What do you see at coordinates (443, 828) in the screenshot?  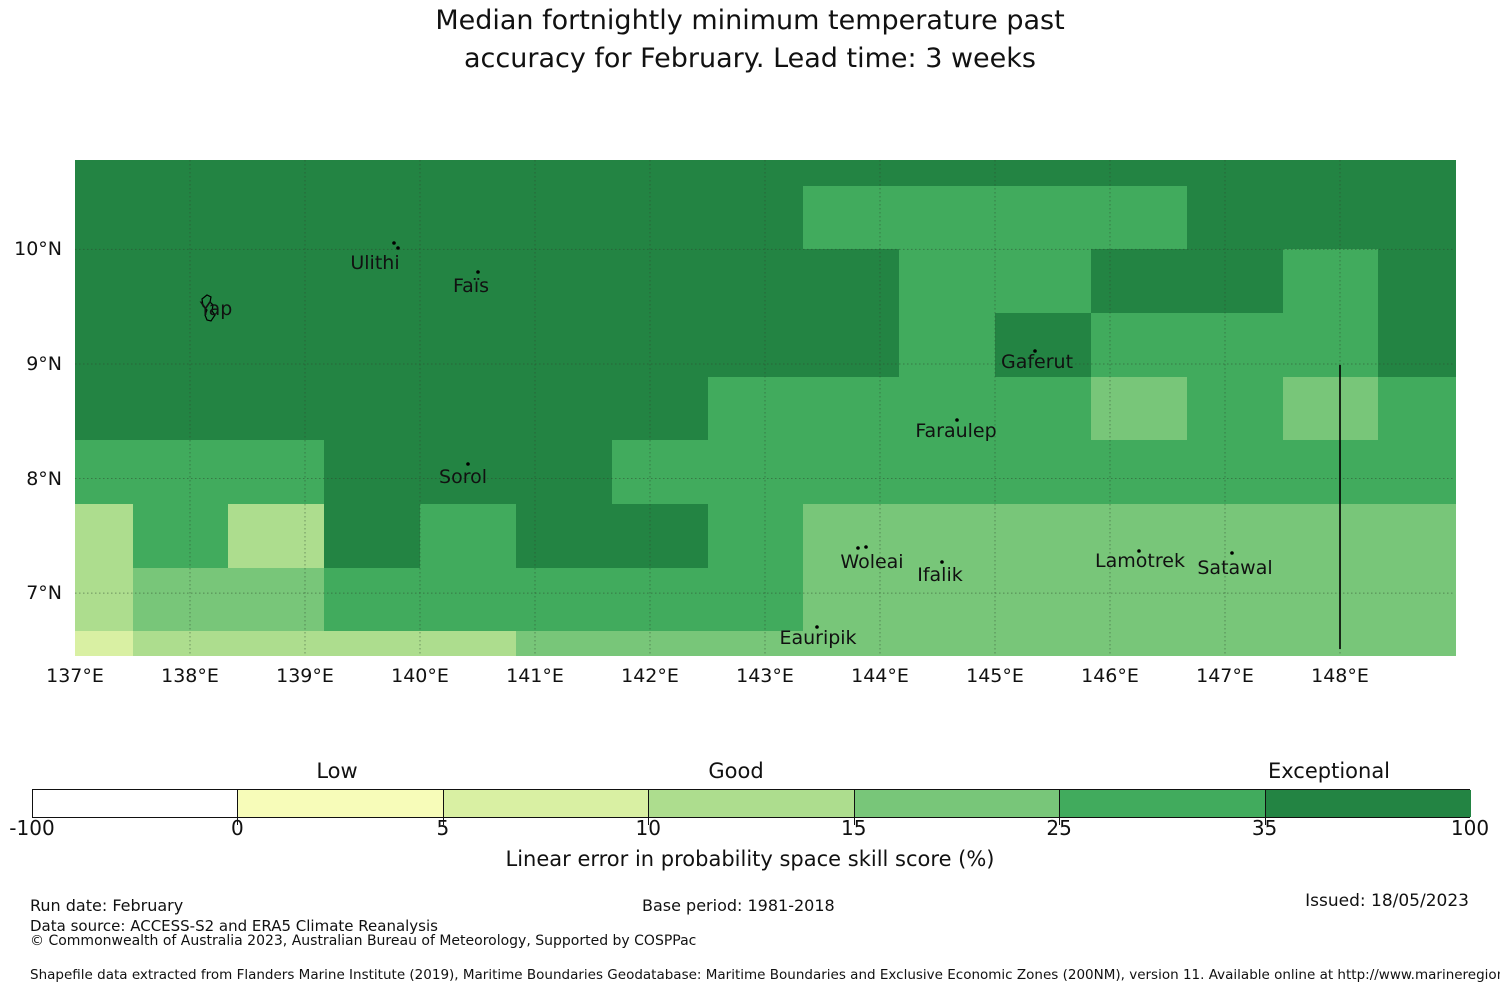 I see `colorbar-tick-label: 5` at bounding box center [443, 828].